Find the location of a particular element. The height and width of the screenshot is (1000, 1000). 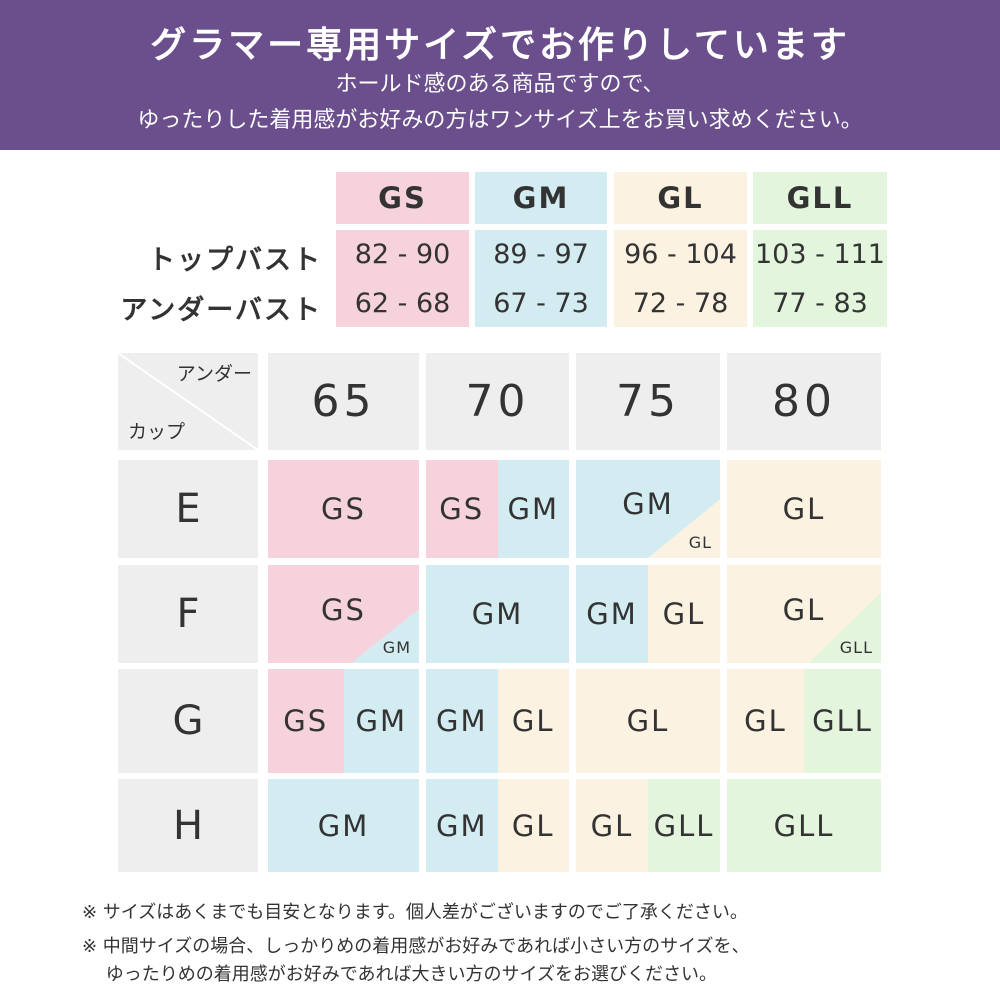

corner-header: アンダー カップ is located at coordinates (188, 401).